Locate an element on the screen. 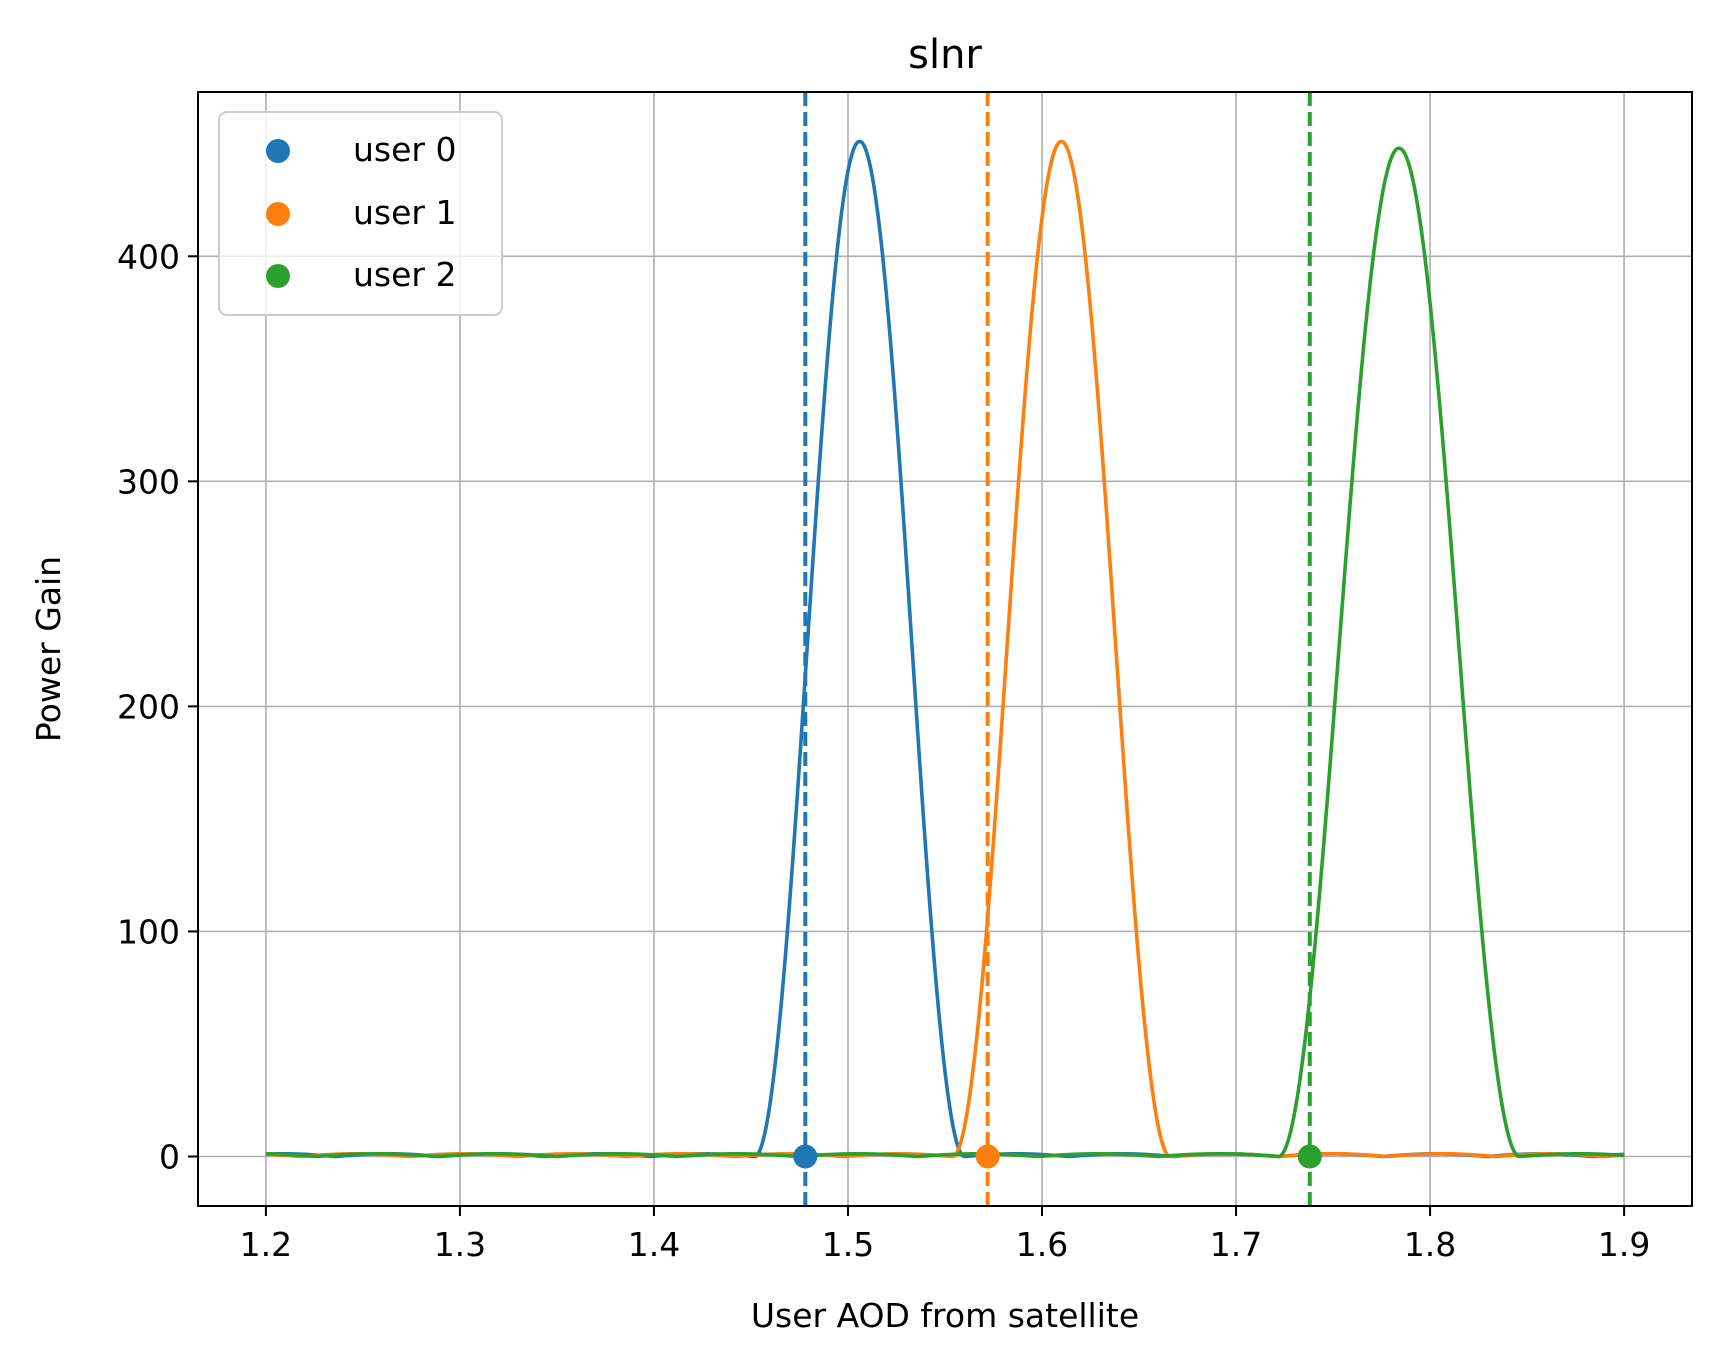 Image resolution: width=1715 pixels, height=1361 pixels. y-axis-ticks: 0 100 200 300 400 is located at coordinates (157, 706).